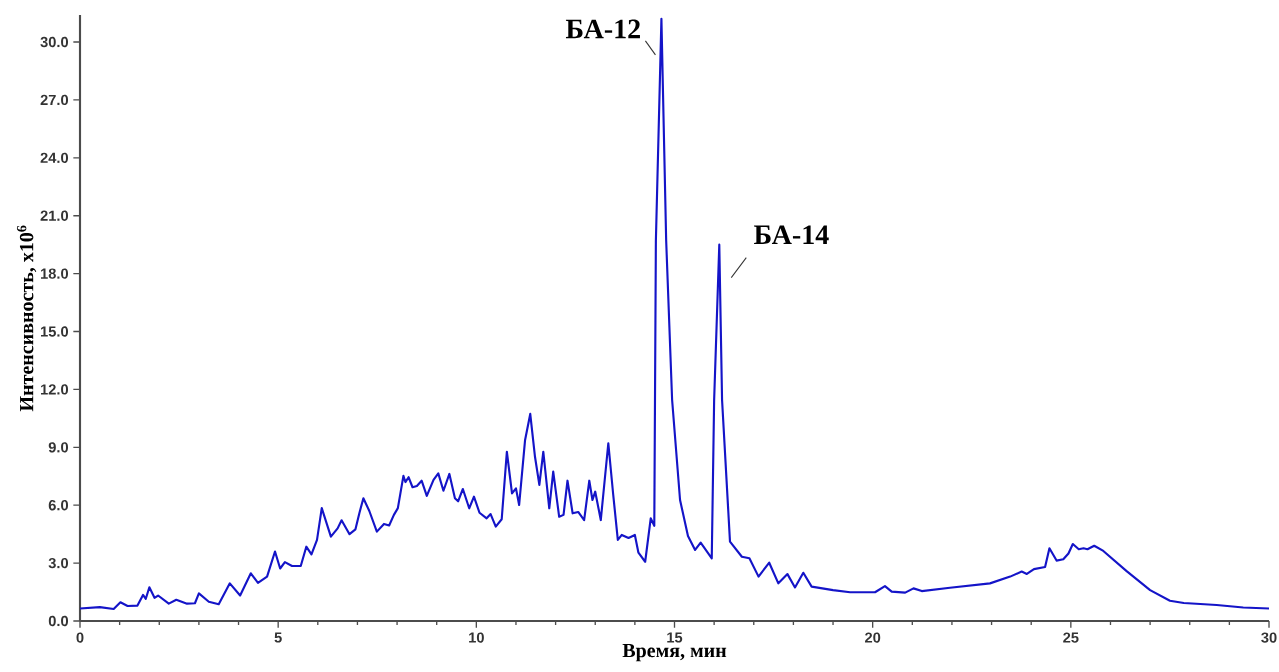  What do you see at coordinates (54, 100) in the screenshot?
I see `y-tick-label: 27.0` at bounding box center [54, 100].